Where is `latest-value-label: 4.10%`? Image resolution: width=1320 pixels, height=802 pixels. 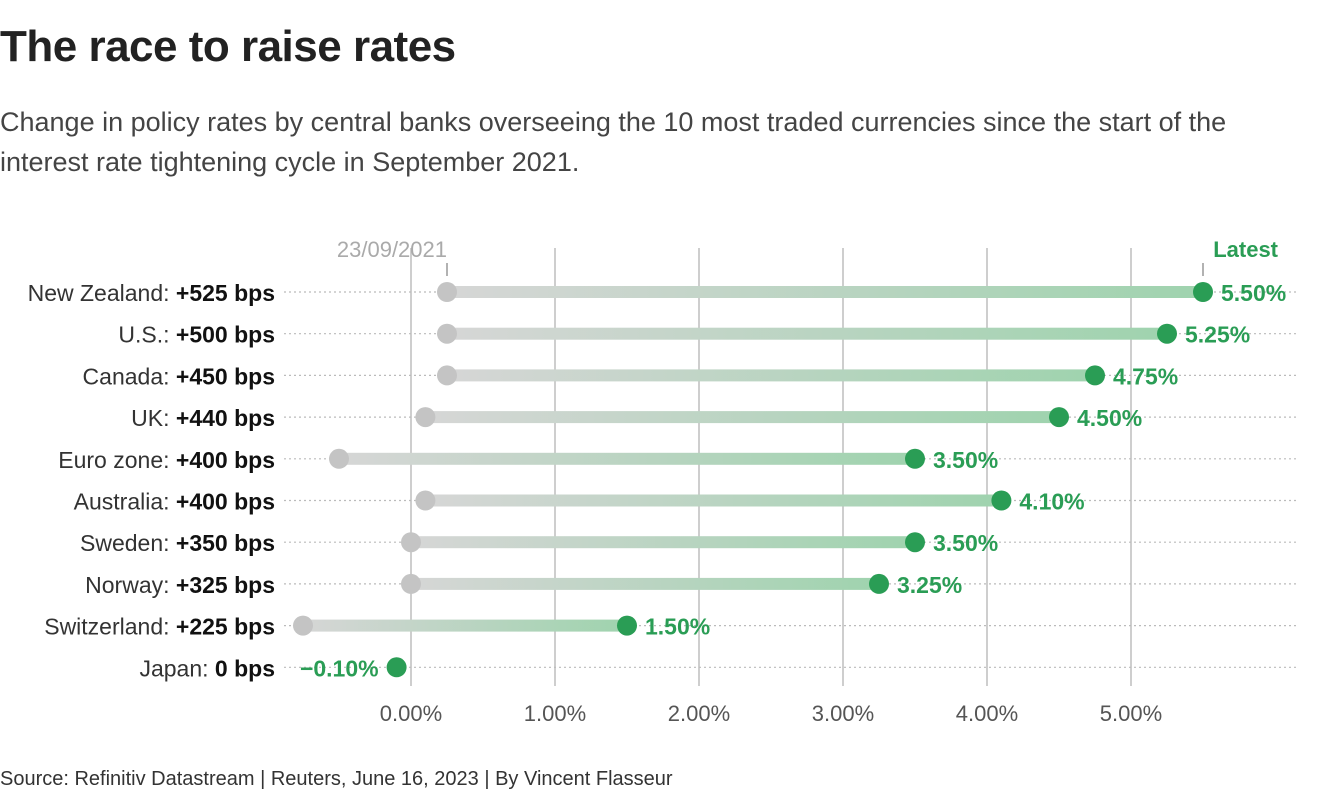 latest-value-label: 4.10% is located at coordinates (1051, 502).